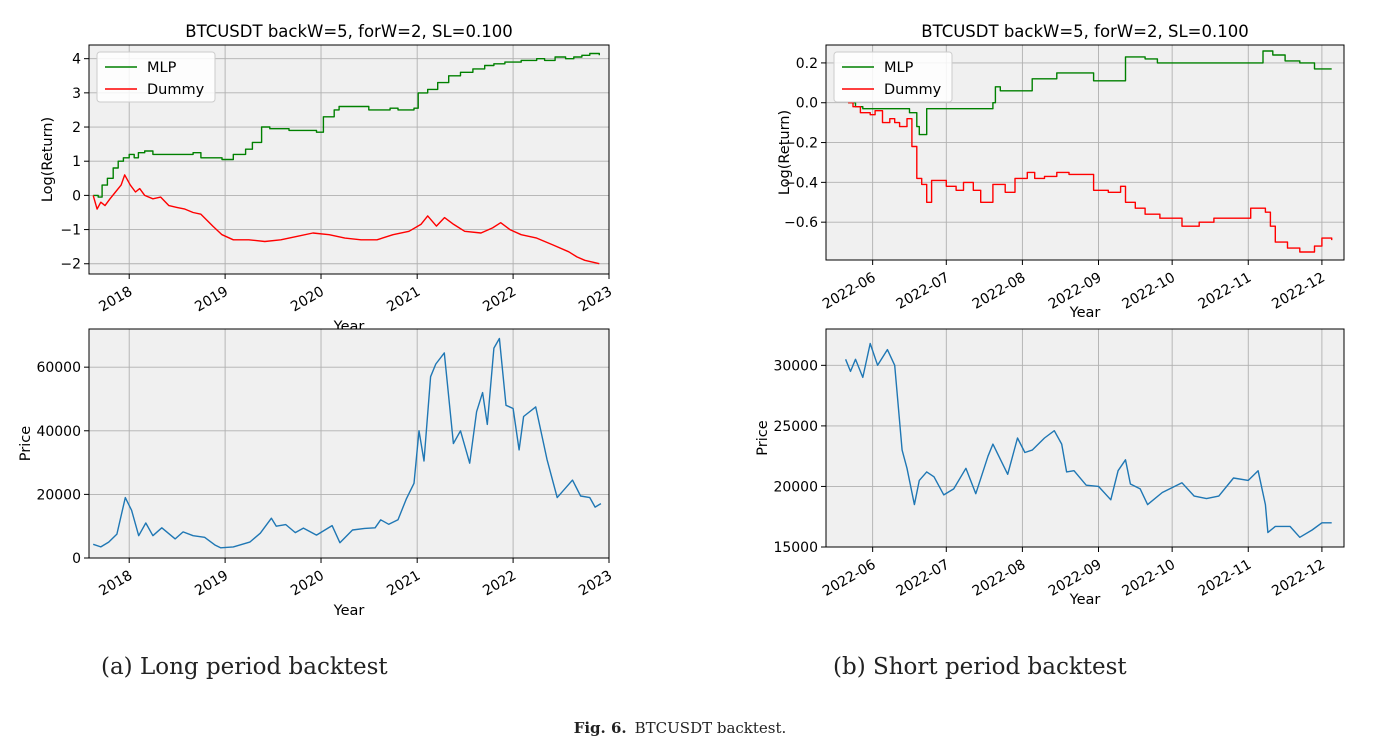 The width and height of the screenshot is (1383, 753). I want to click on subcaption-b: (b) Short period backtest, so click(980, 667).